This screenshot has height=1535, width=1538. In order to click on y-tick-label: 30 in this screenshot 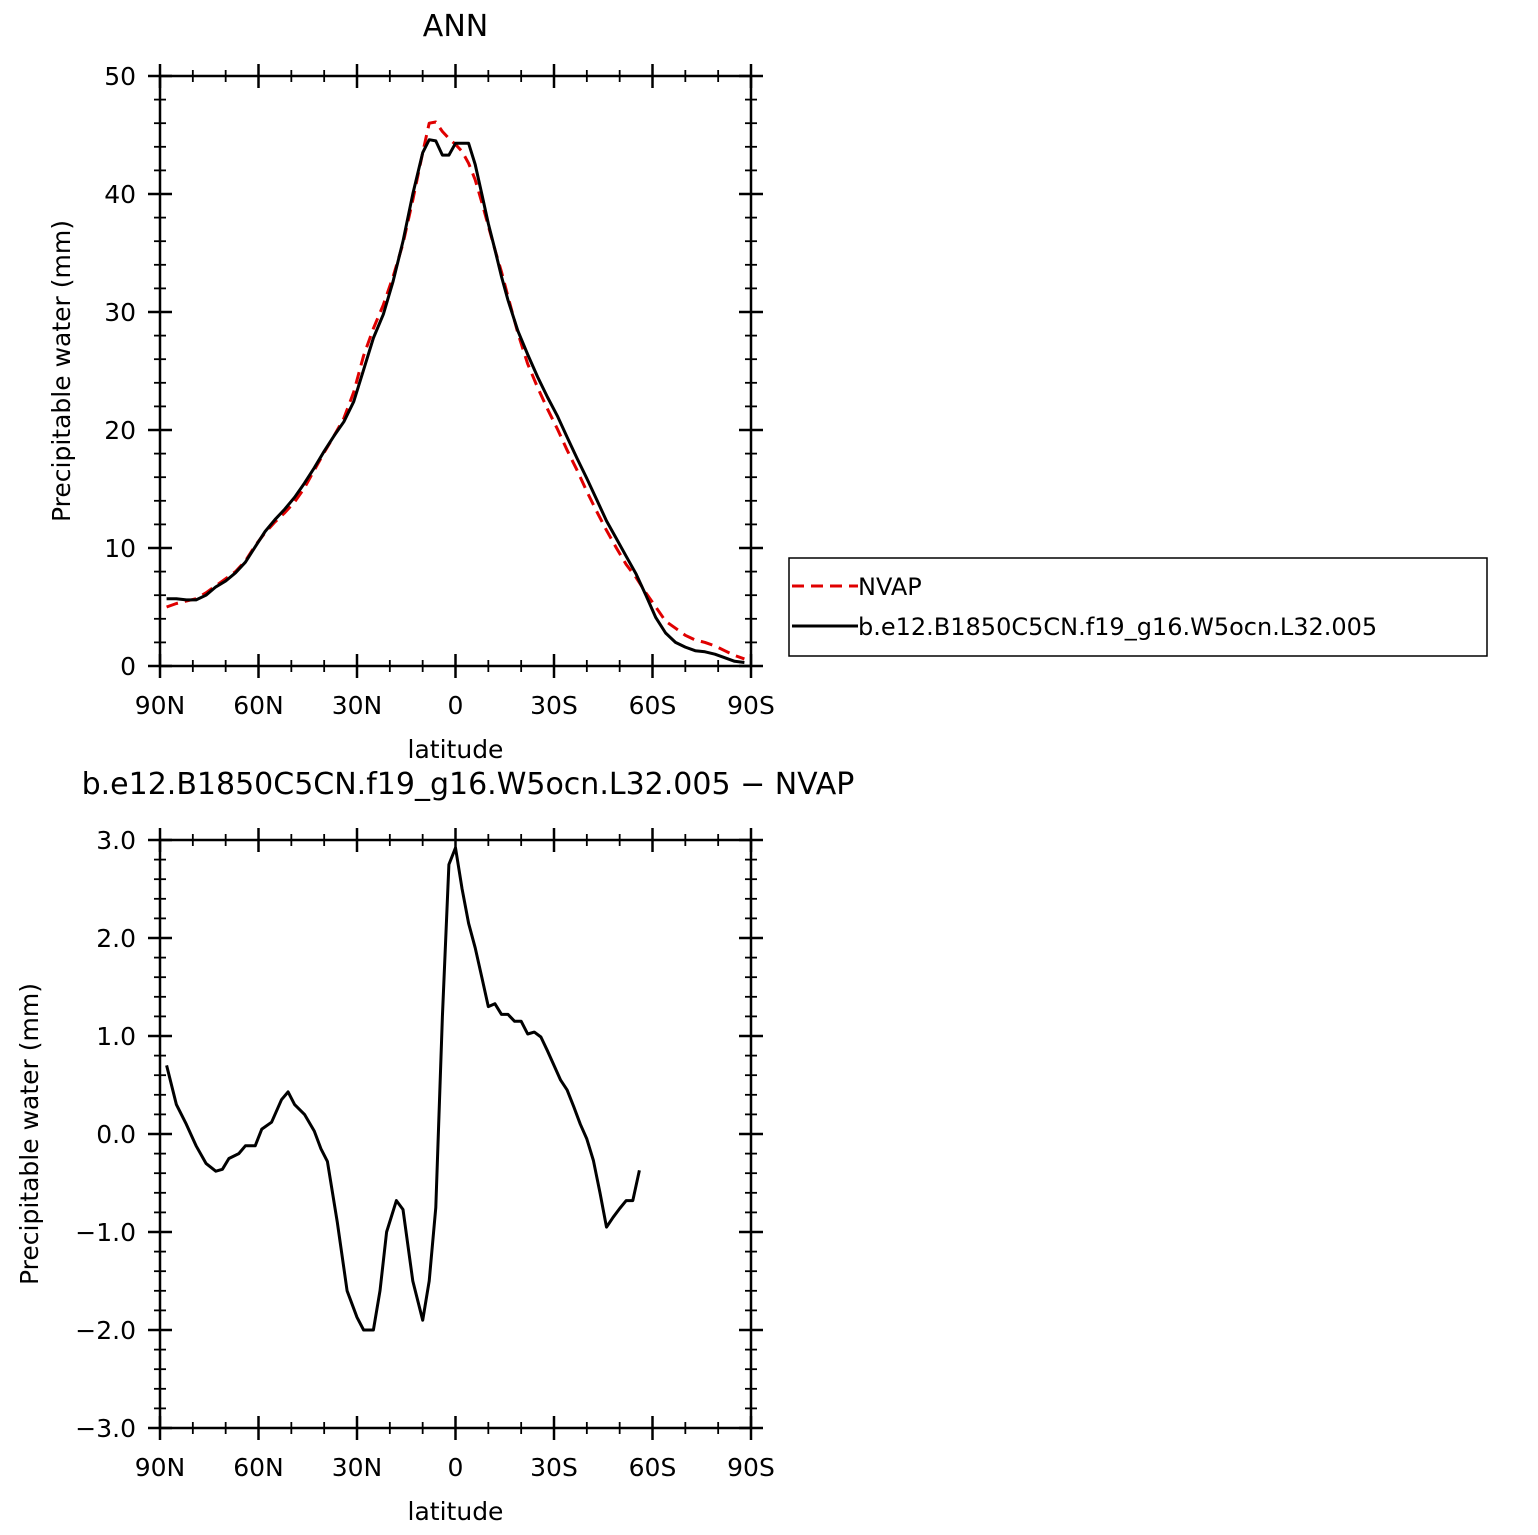, I will do `click(120, 312)`.